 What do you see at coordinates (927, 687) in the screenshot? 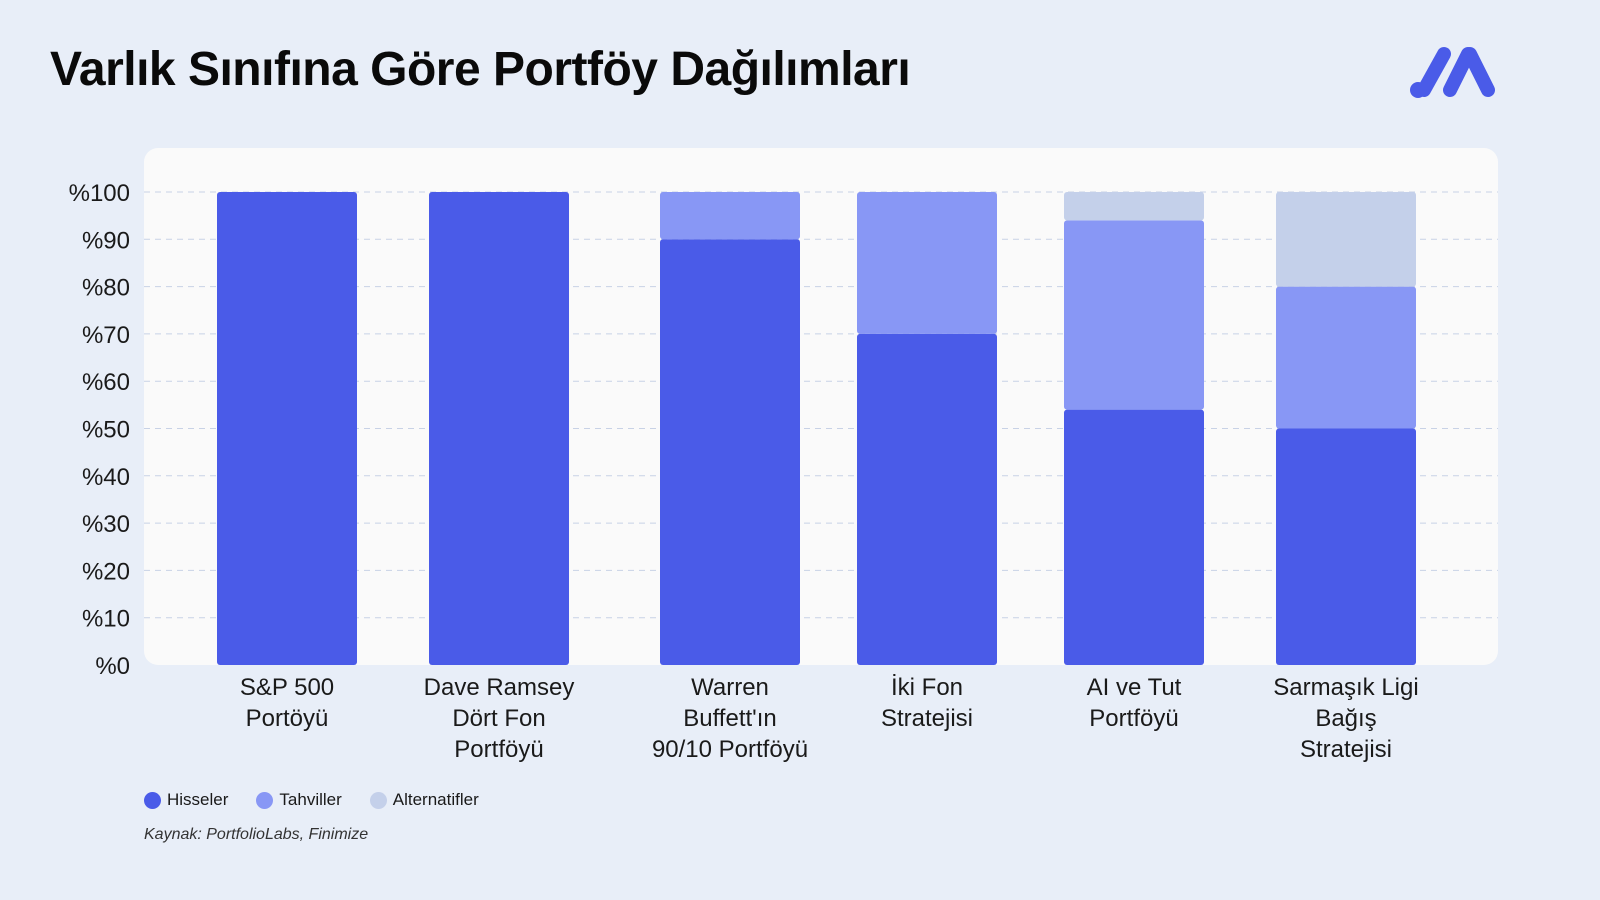
I see `x-tick-label: İki Fon` at bounding box center [927, 687].